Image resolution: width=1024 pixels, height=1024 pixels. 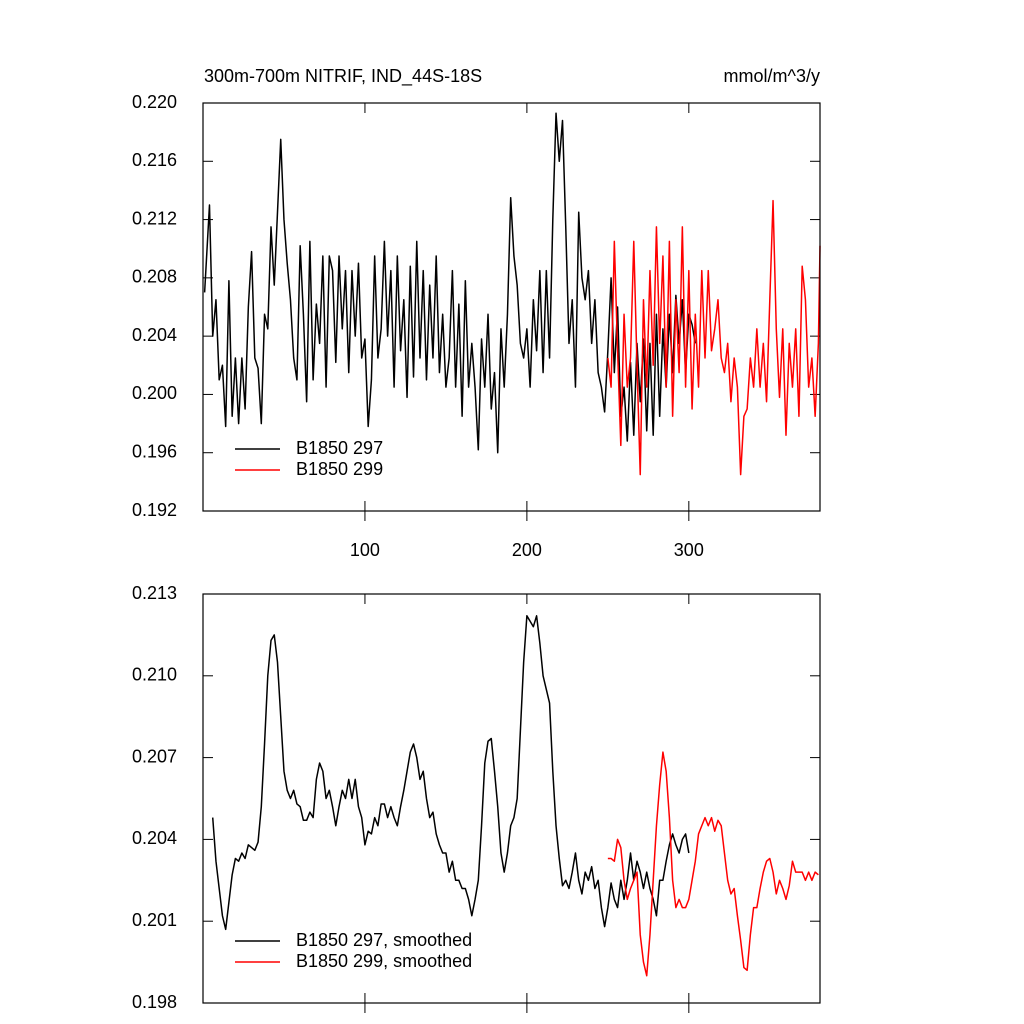 What do you see at coordinates (772, 76) in the screenshot?
I see `units-label: mmol/m^3/y` at bounding box center [772, 76].